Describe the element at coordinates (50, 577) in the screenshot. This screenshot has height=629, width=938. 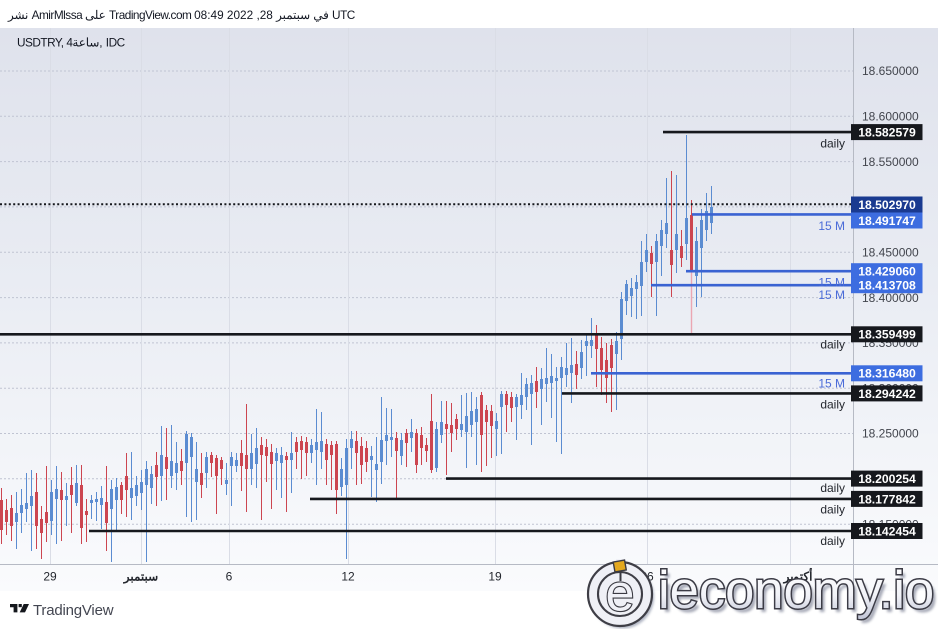
I see `svg-text: 29` at that location.